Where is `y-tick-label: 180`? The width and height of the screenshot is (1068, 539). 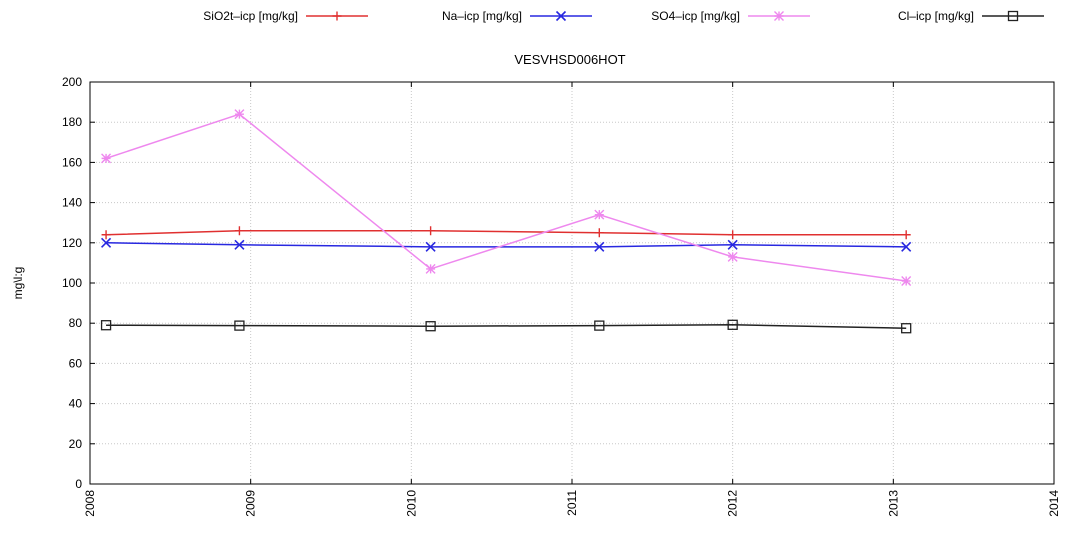 y-tick-label: 180 is located at coordinates (72, 122).